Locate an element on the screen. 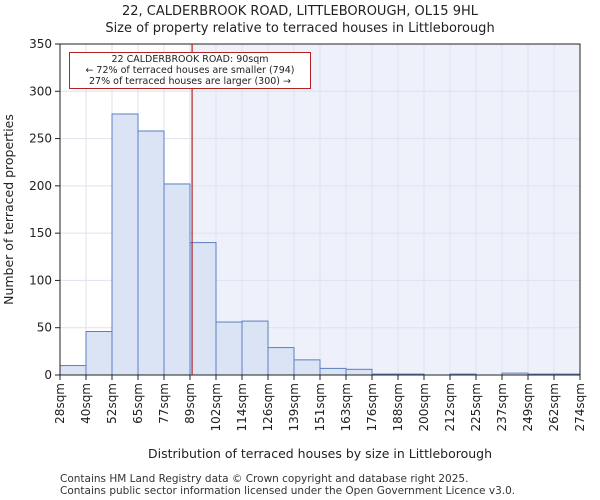 Image resolution: width=600 pixels, height=500 pixels. x-tick-label: 188sqm is located at coordinates (398, 407).